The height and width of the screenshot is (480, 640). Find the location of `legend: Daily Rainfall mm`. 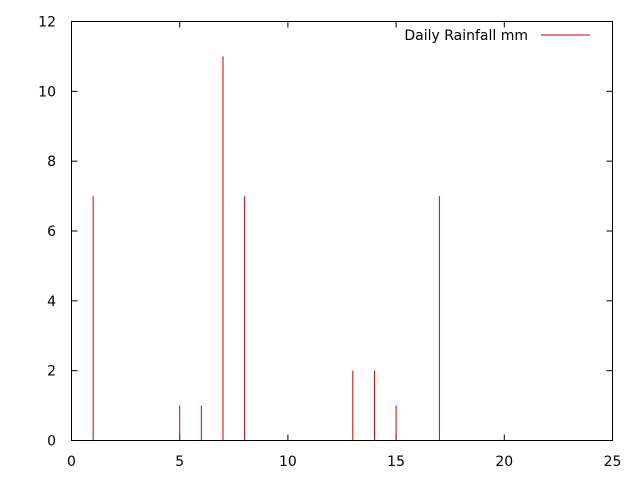

legend: Daily Rainfall mm is located at coordinates (497, 36).